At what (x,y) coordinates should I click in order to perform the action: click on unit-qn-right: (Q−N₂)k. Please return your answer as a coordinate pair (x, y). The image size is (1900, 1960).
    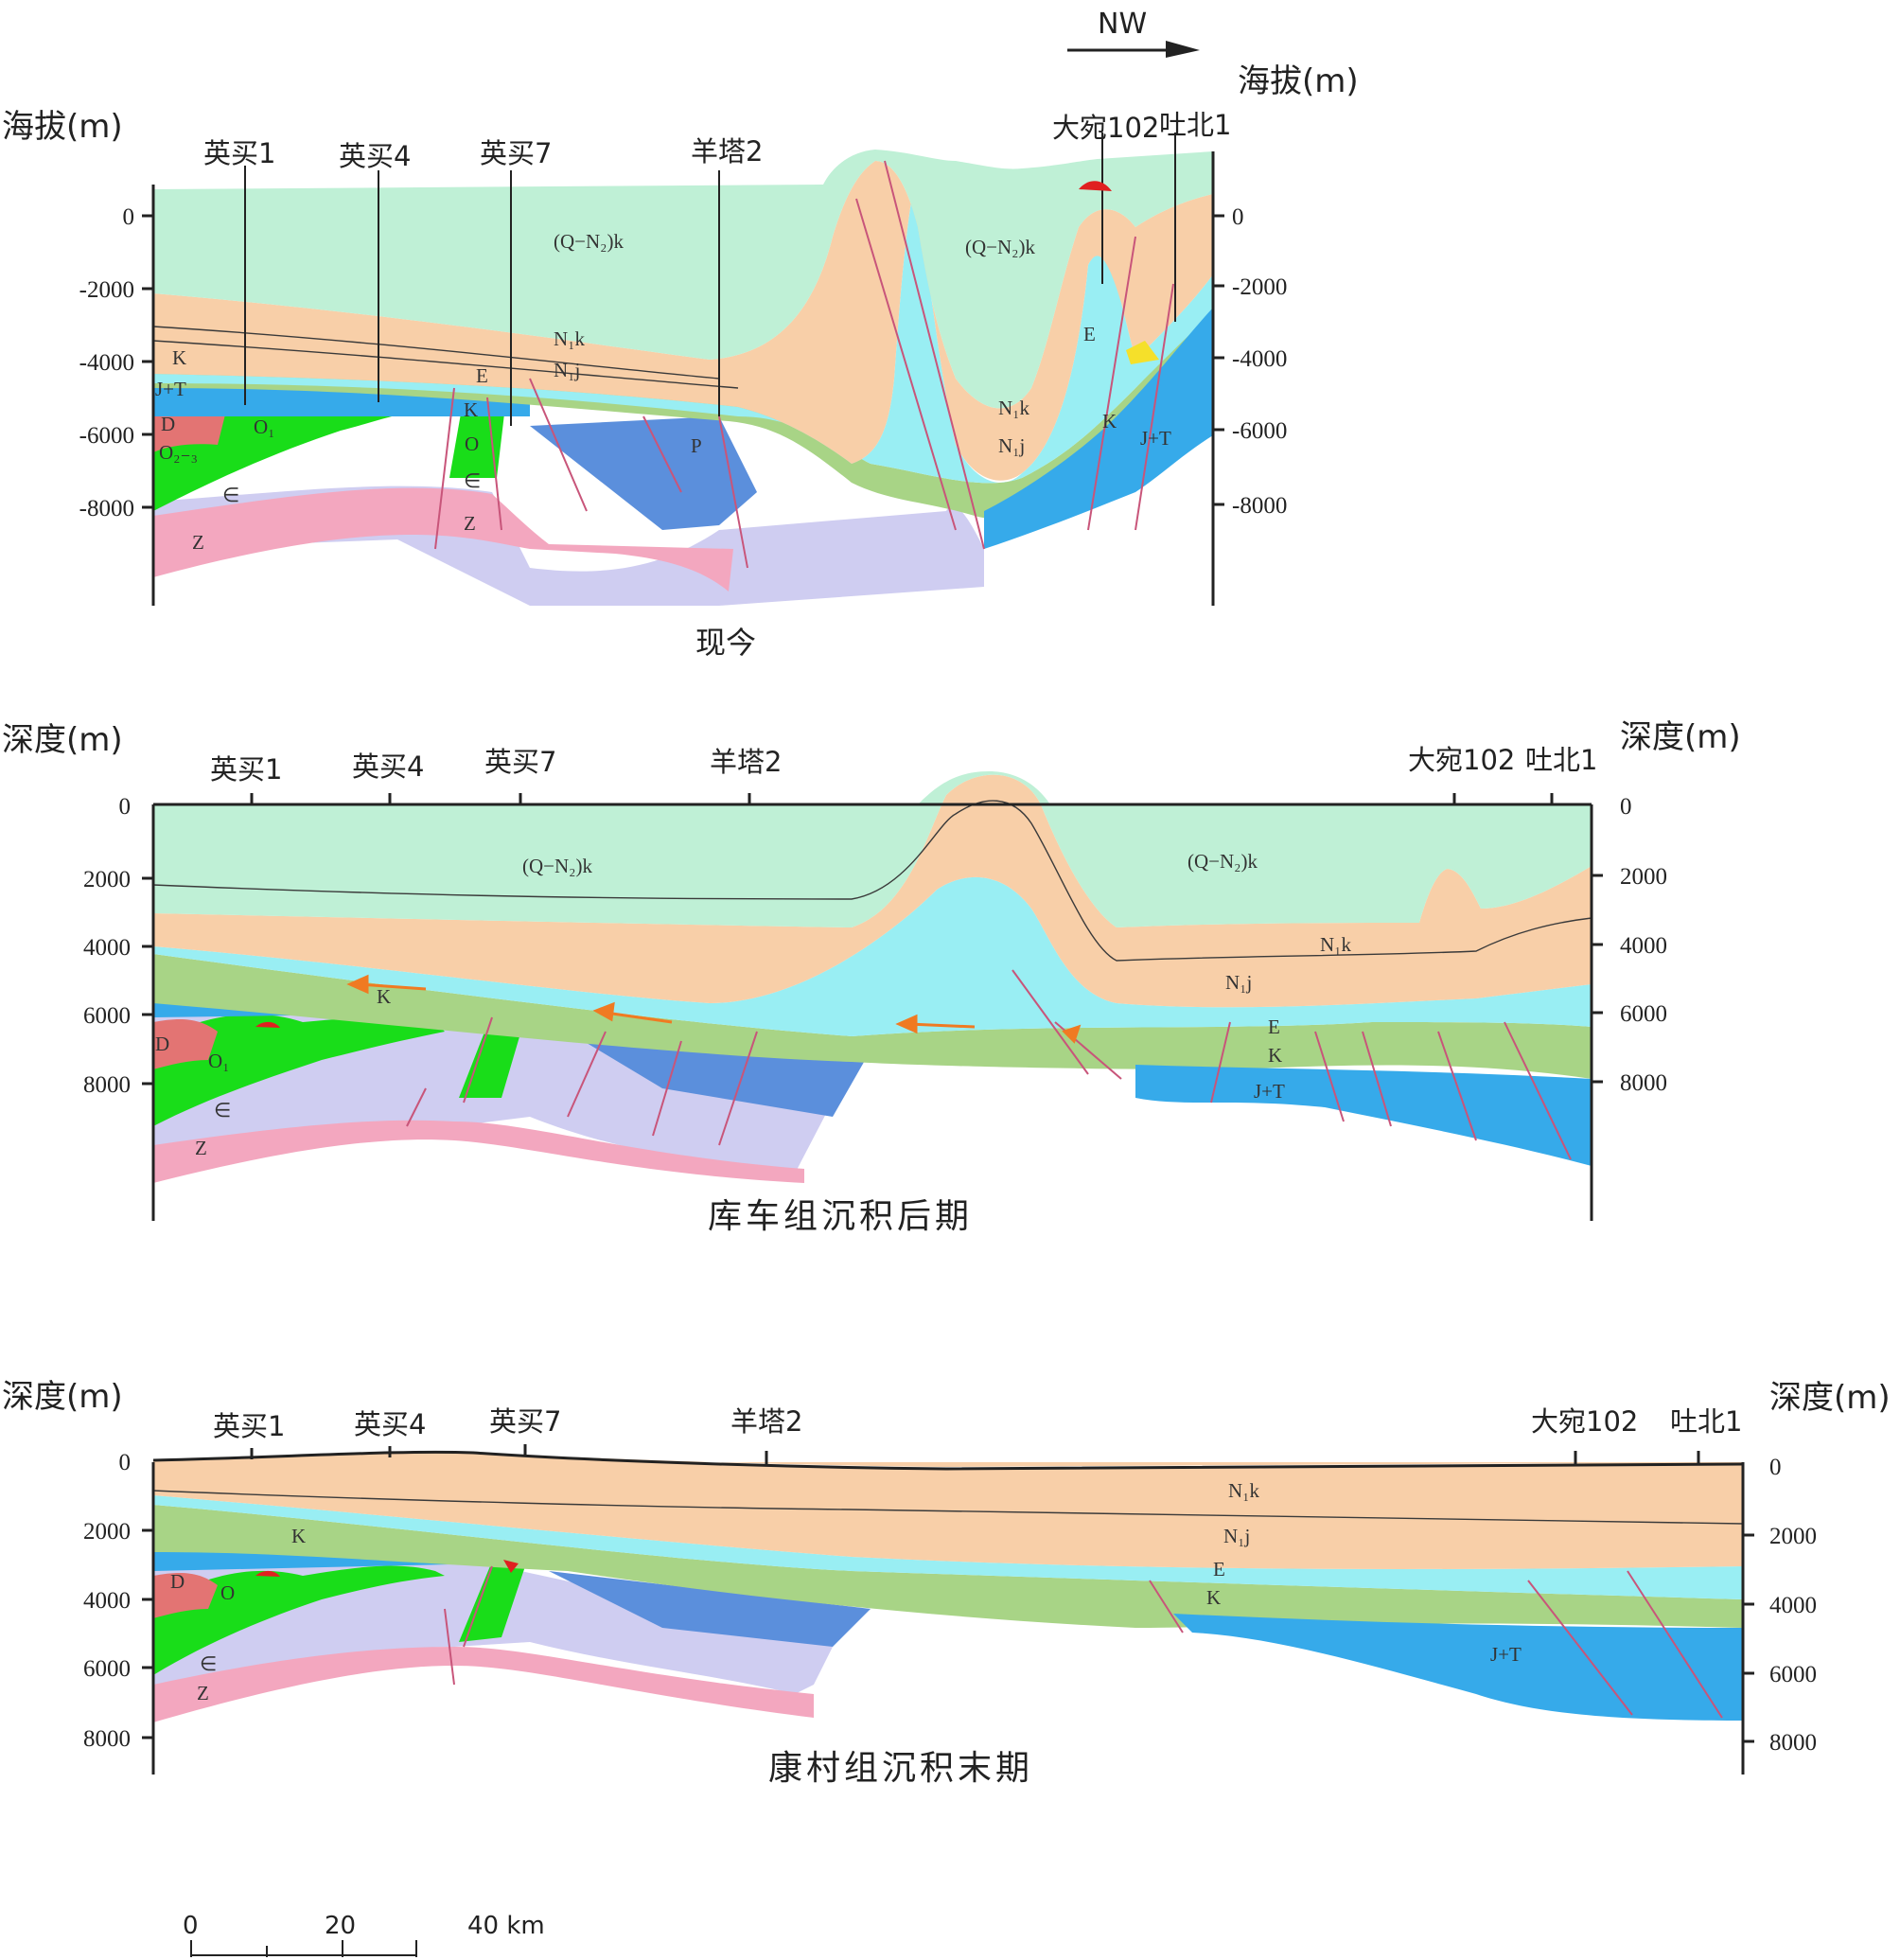
    Looking at the image, I should click on (1223, 861).